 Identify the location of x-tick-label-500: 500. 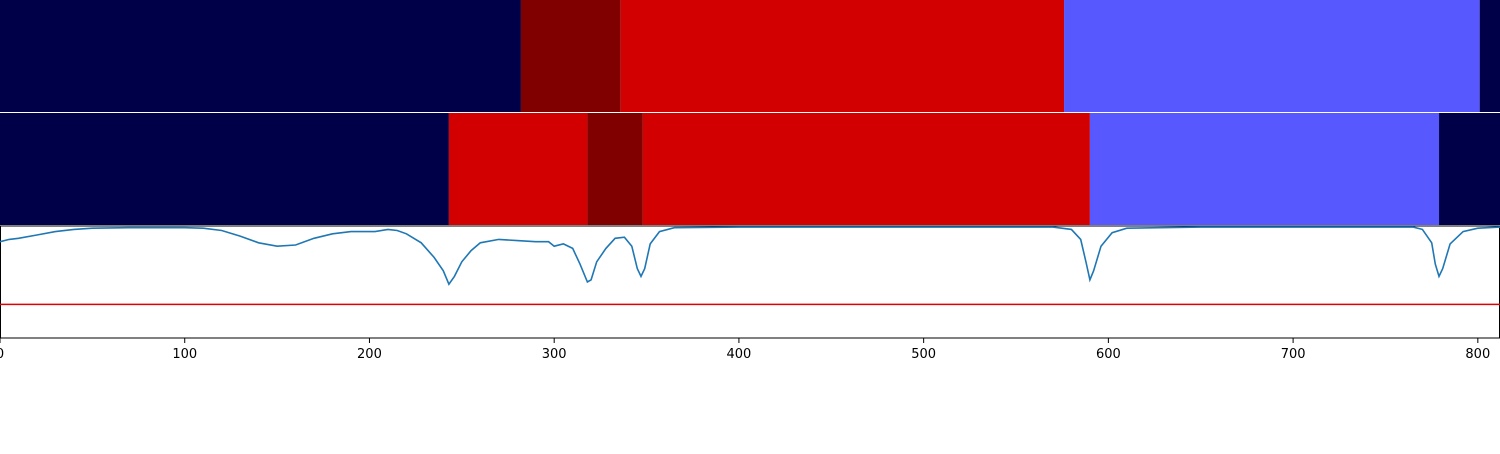
(923, 354).